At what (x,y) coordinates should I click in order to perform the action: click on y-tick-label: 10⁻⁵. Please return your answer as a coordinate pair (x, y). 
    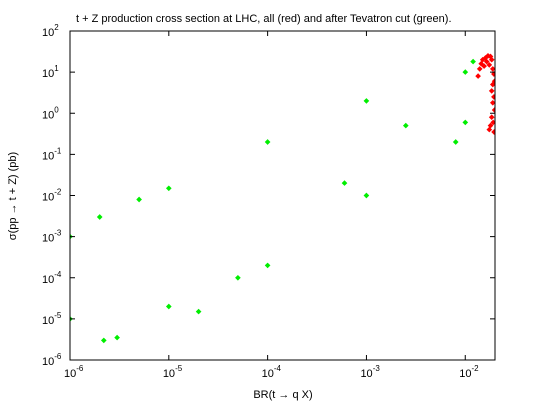
    Looking at the image, I should click on (52, 319).